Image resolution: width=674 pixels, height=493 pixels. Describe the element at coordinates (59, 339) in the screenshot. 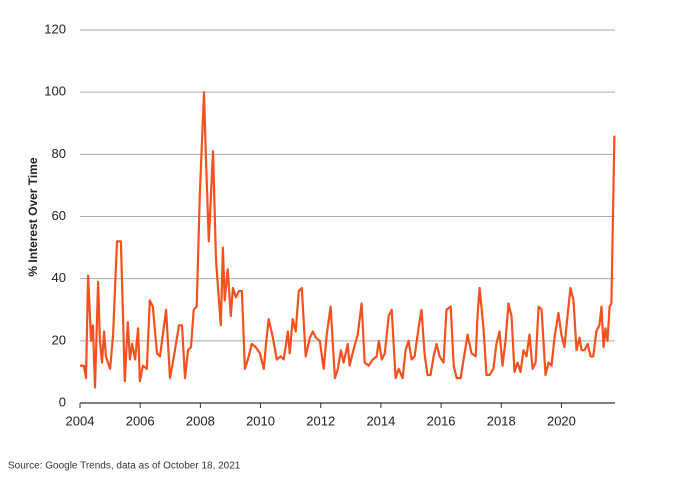

I see `y-tick-label: 20` at that location.